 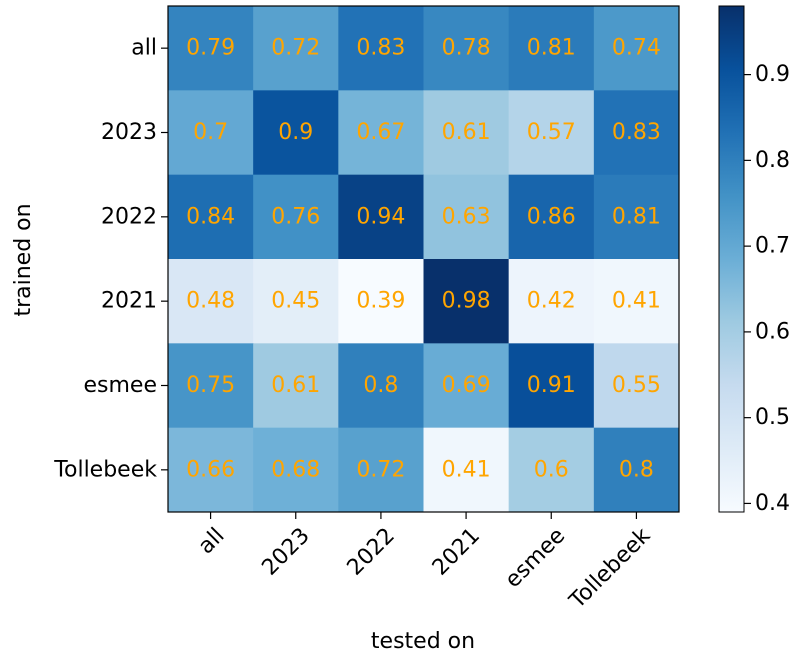 What do you see at coordinates (129, 301) in the screenshot?
I see `y-tick-label: 2021` at bounding box center [129, 301].